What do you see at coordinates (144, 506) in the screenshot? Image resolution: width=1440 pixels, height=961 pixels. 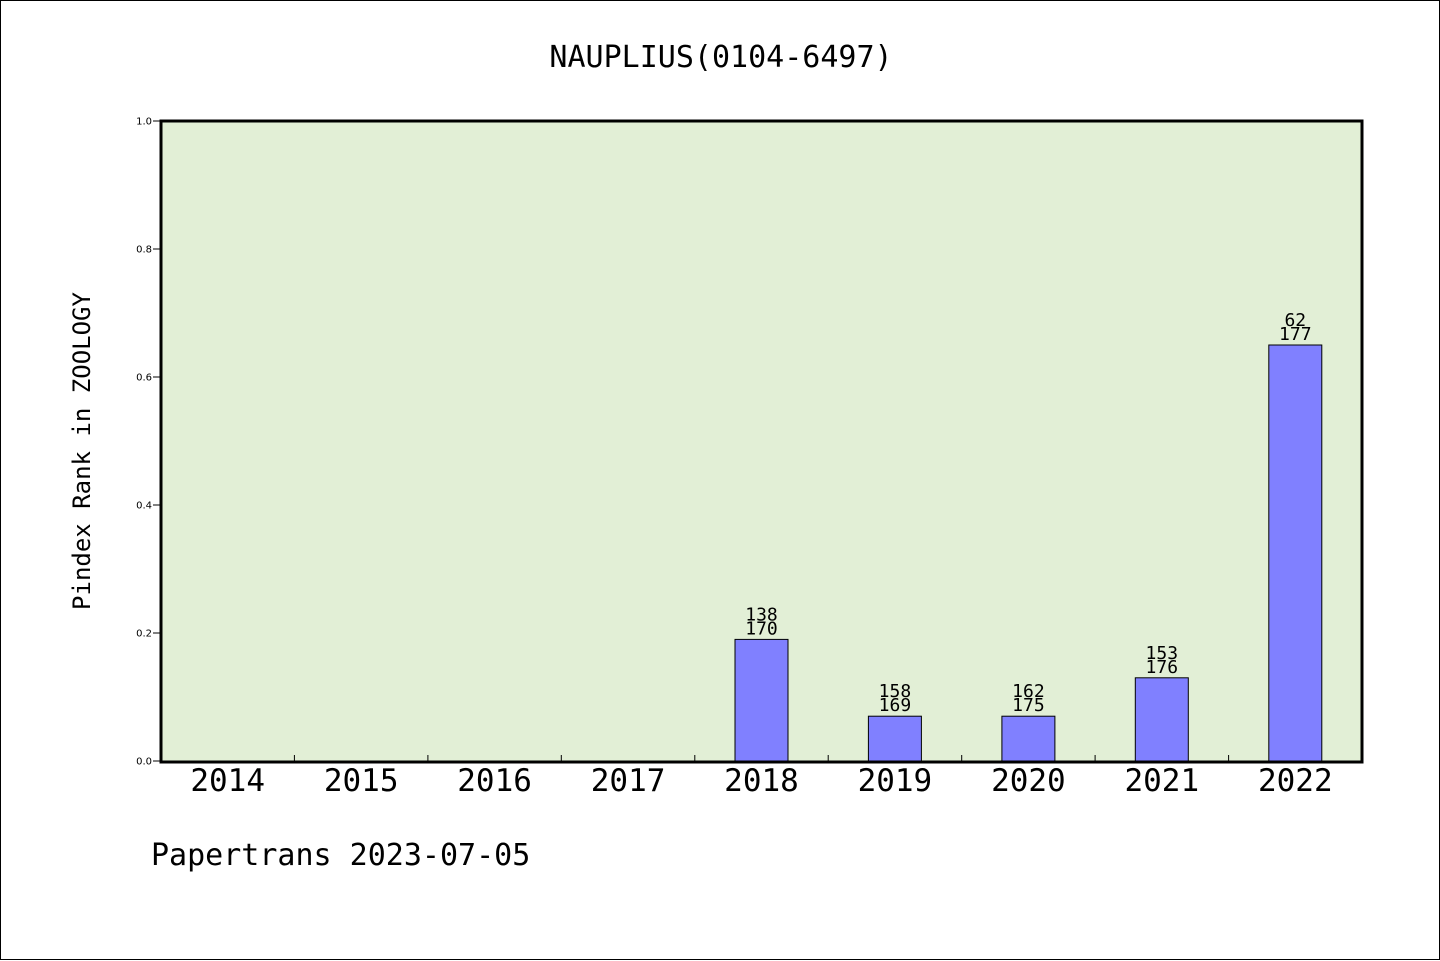 I see `y-tick-label-0.4: 0.4` at bounding box center [144, 506].